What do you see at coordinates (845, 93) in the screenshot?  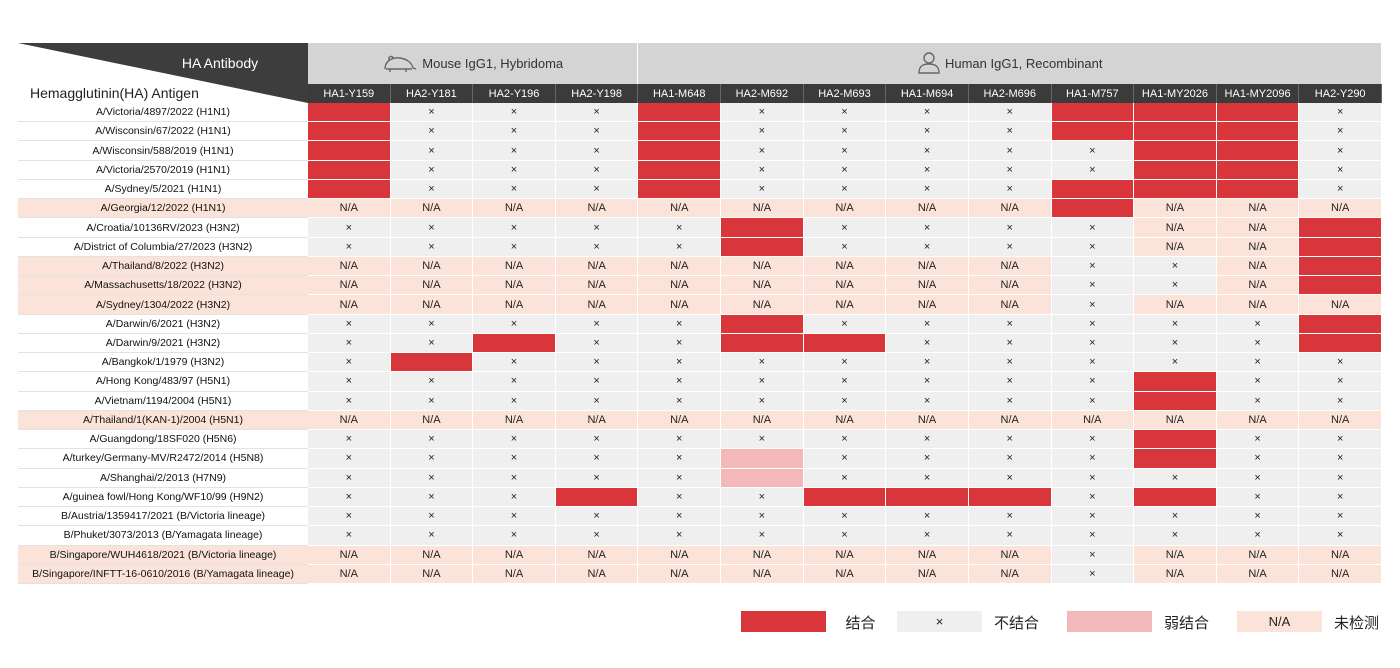 I see `column-header: HA2-M693` at bounding box center [845, 93].